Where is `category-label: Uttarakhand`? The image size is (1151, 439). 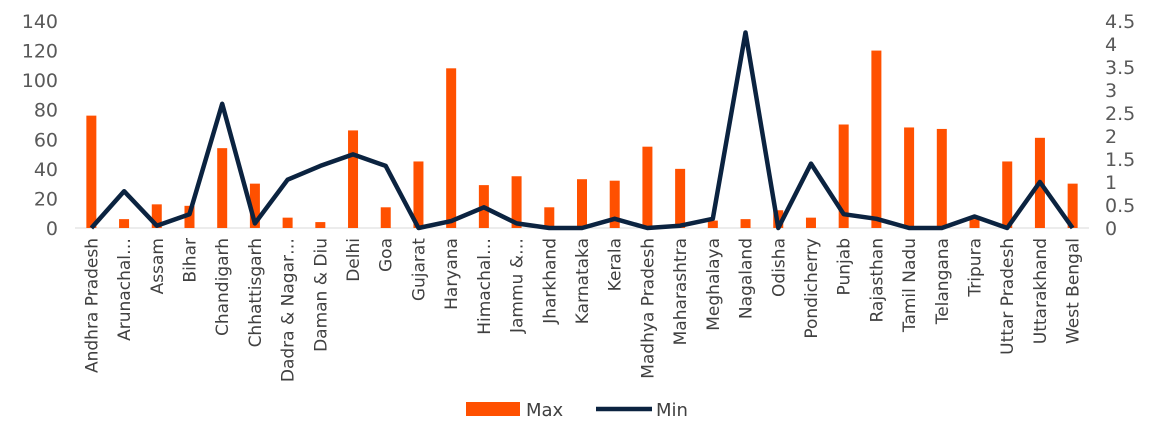
category-label: Uttarakhand is located at coordinates (1041, 291).